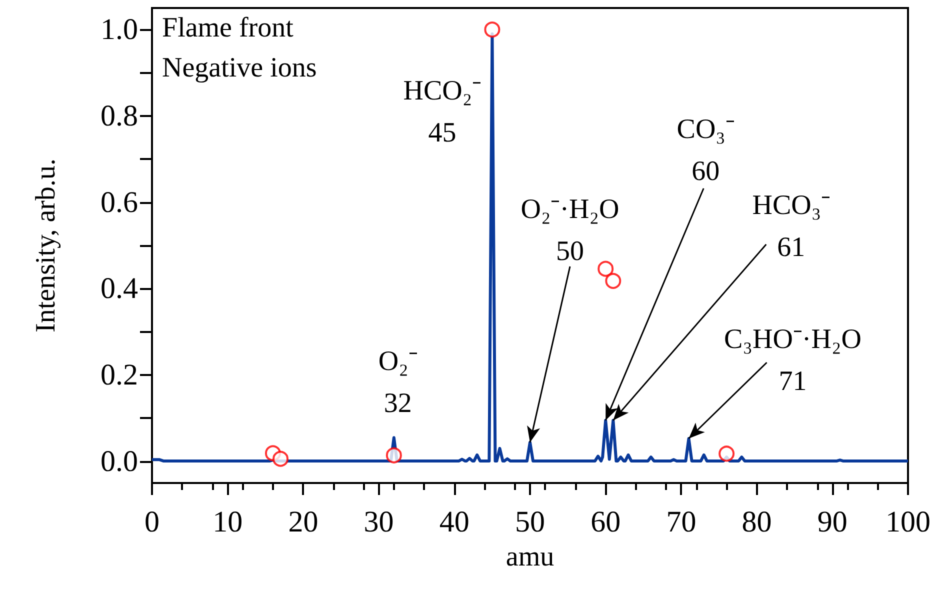 This screenshot has height=592, width=952. What do you see at coordinates (119, 375) in the screenshot?
I see `y-tick-label: 0.2` at bounding box center [119, 375].